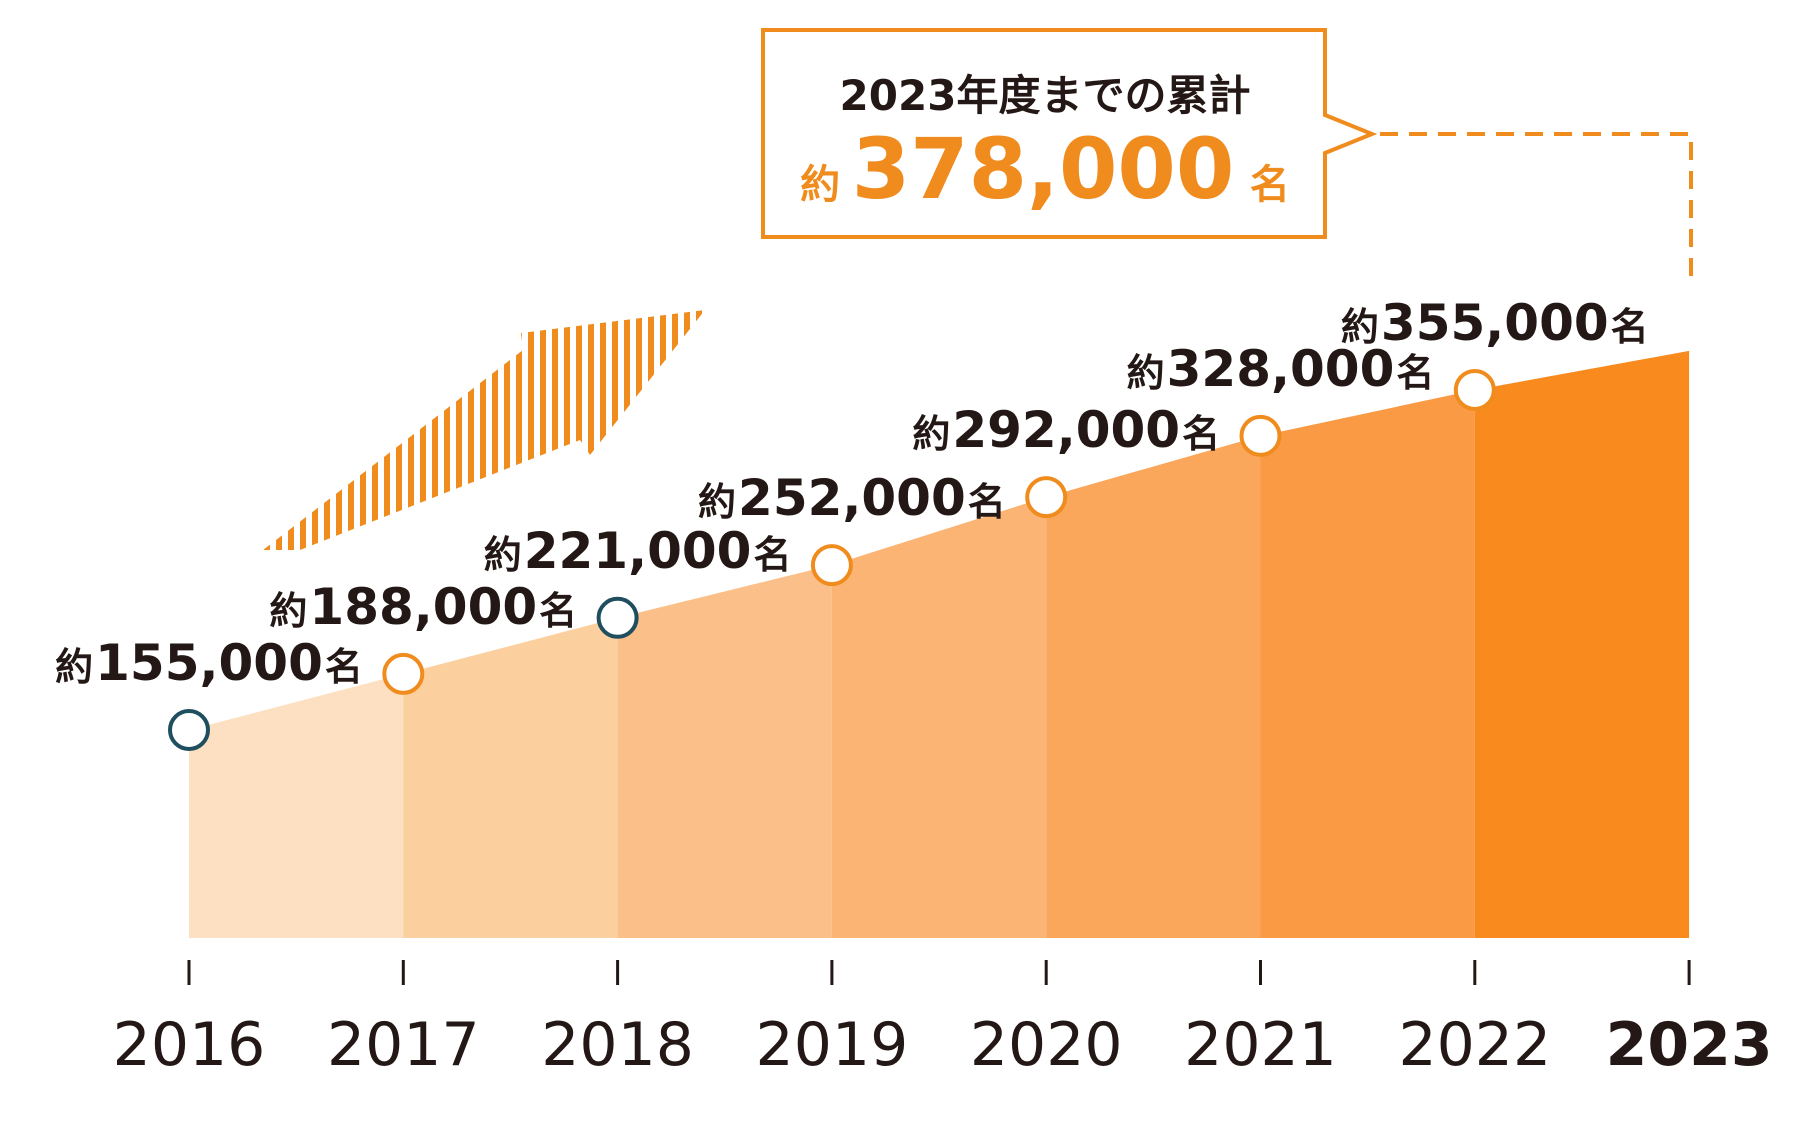  Describe the element at coordinates (1260, 435) in the screenshot. I see `data-point-2021` at that location.